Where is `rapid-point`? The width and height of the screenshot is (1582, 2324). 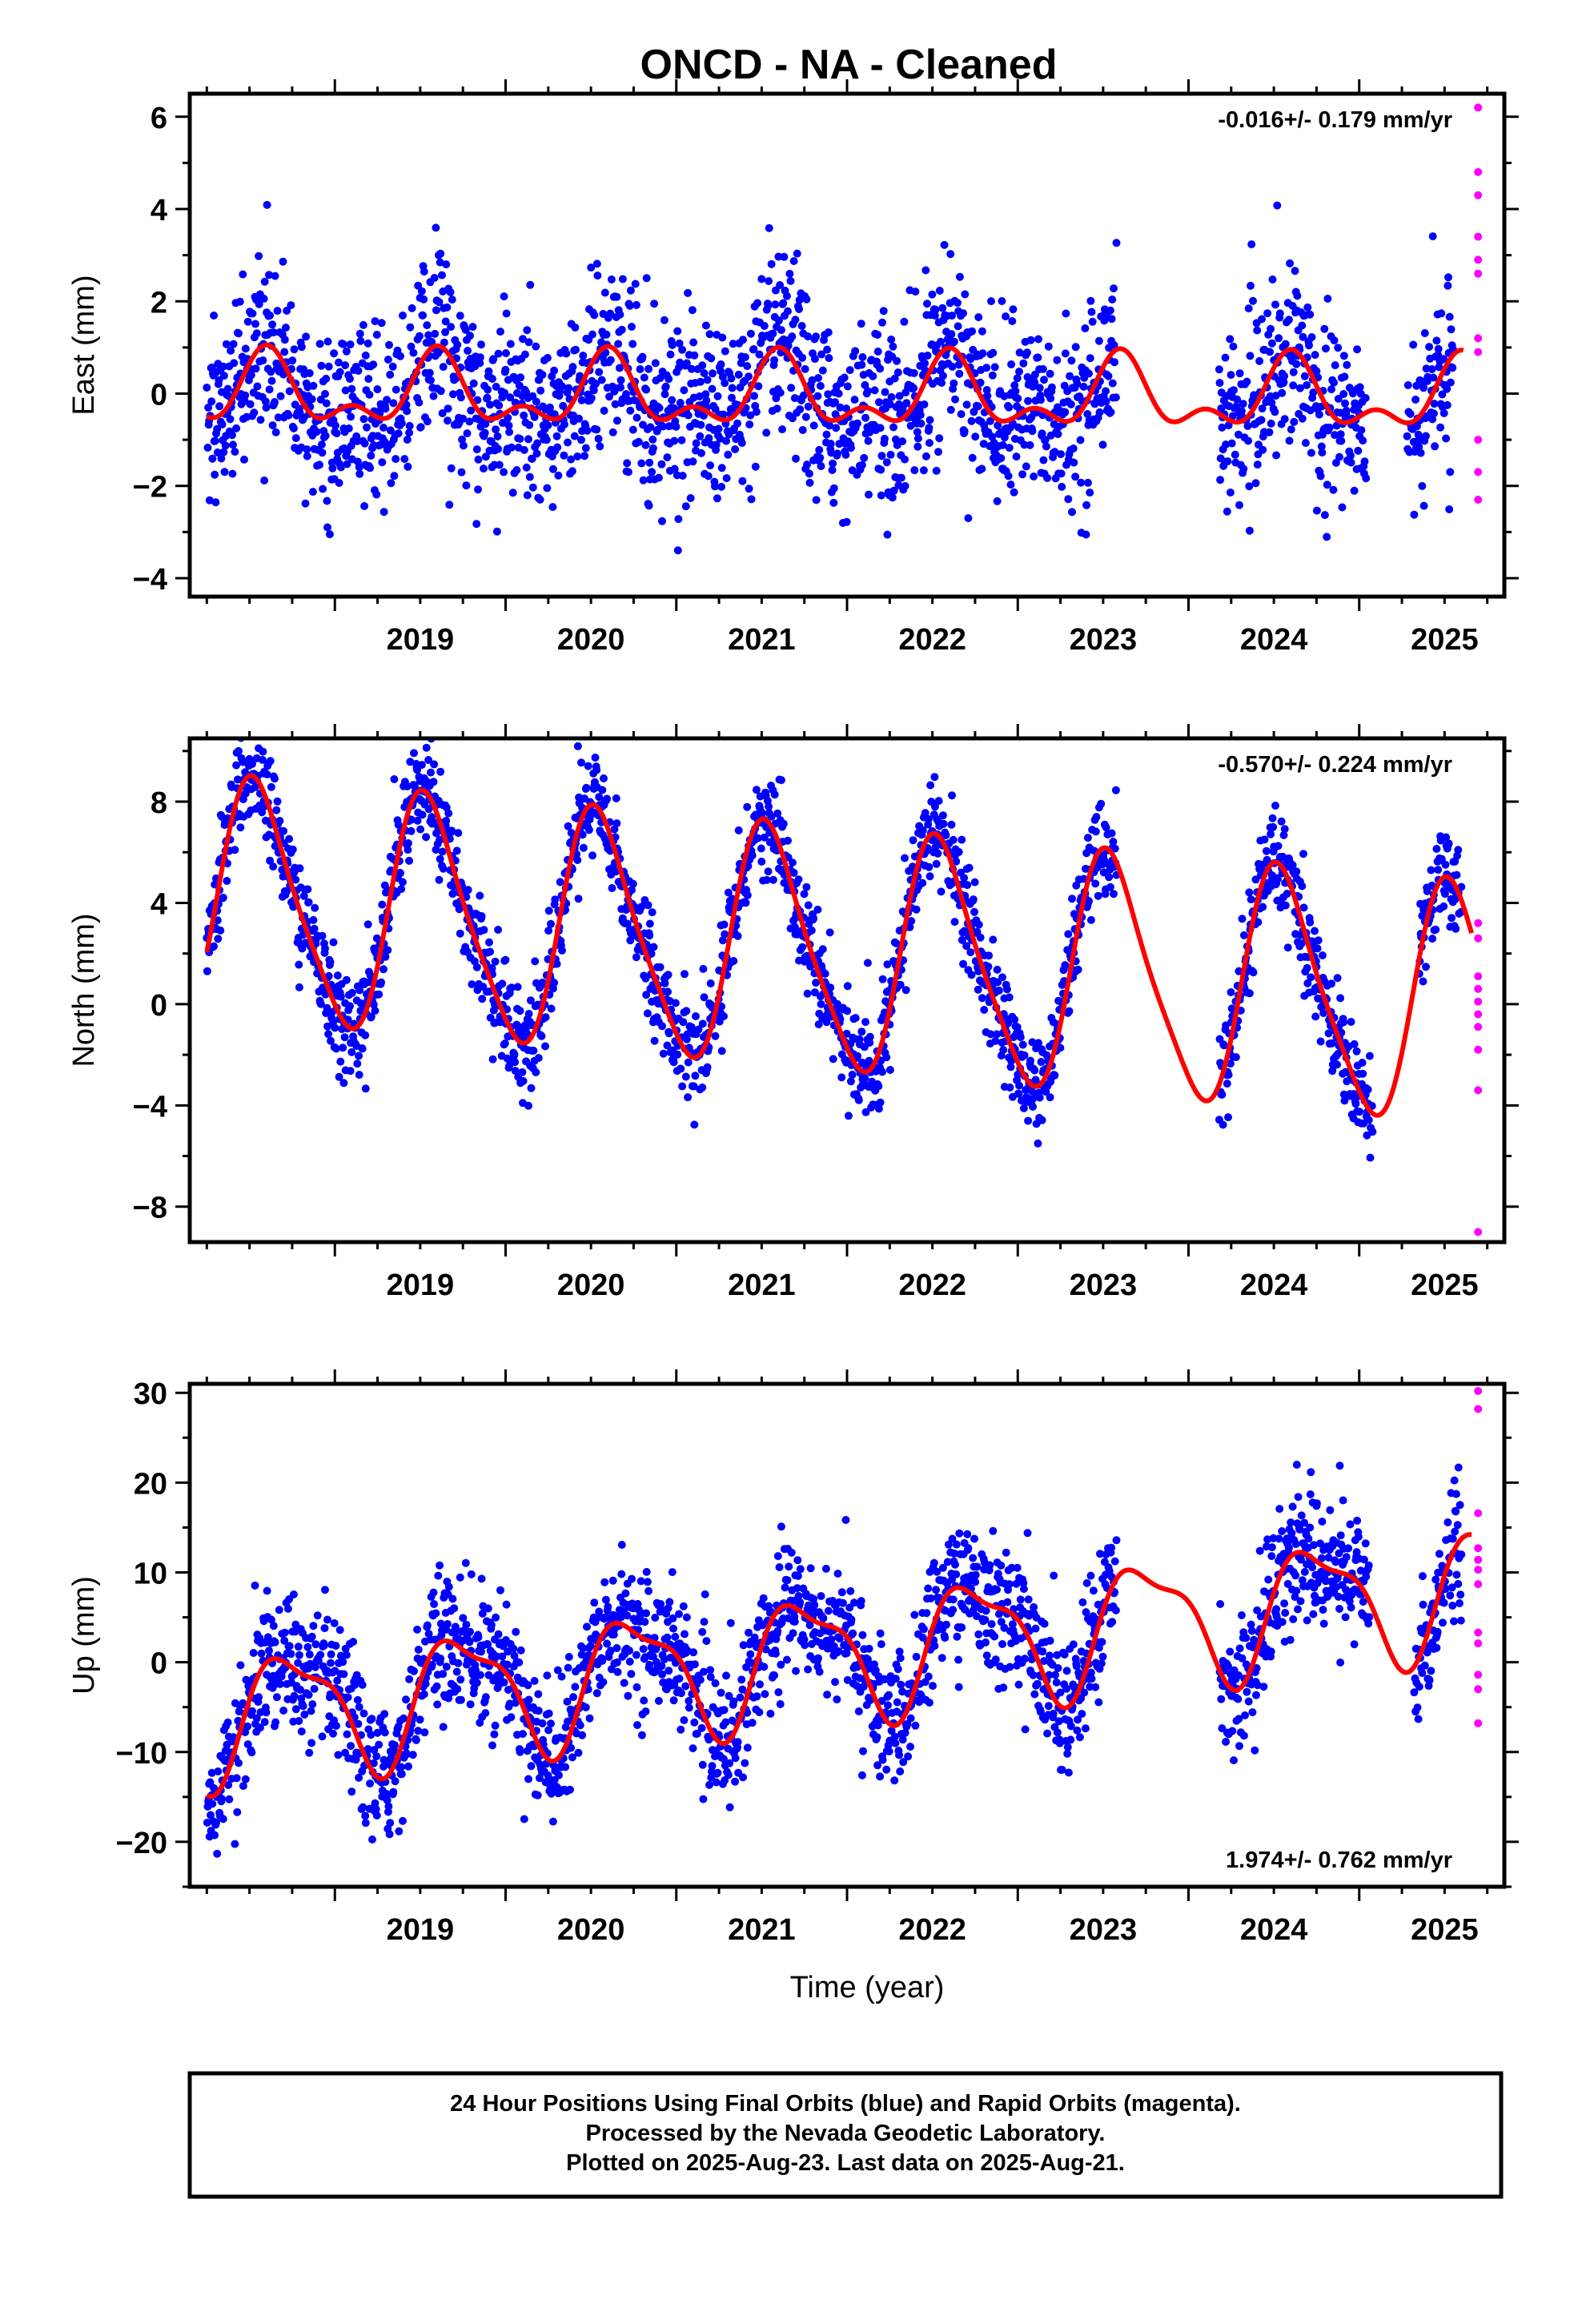 rapid-point is located at coordinates (1478, 938).